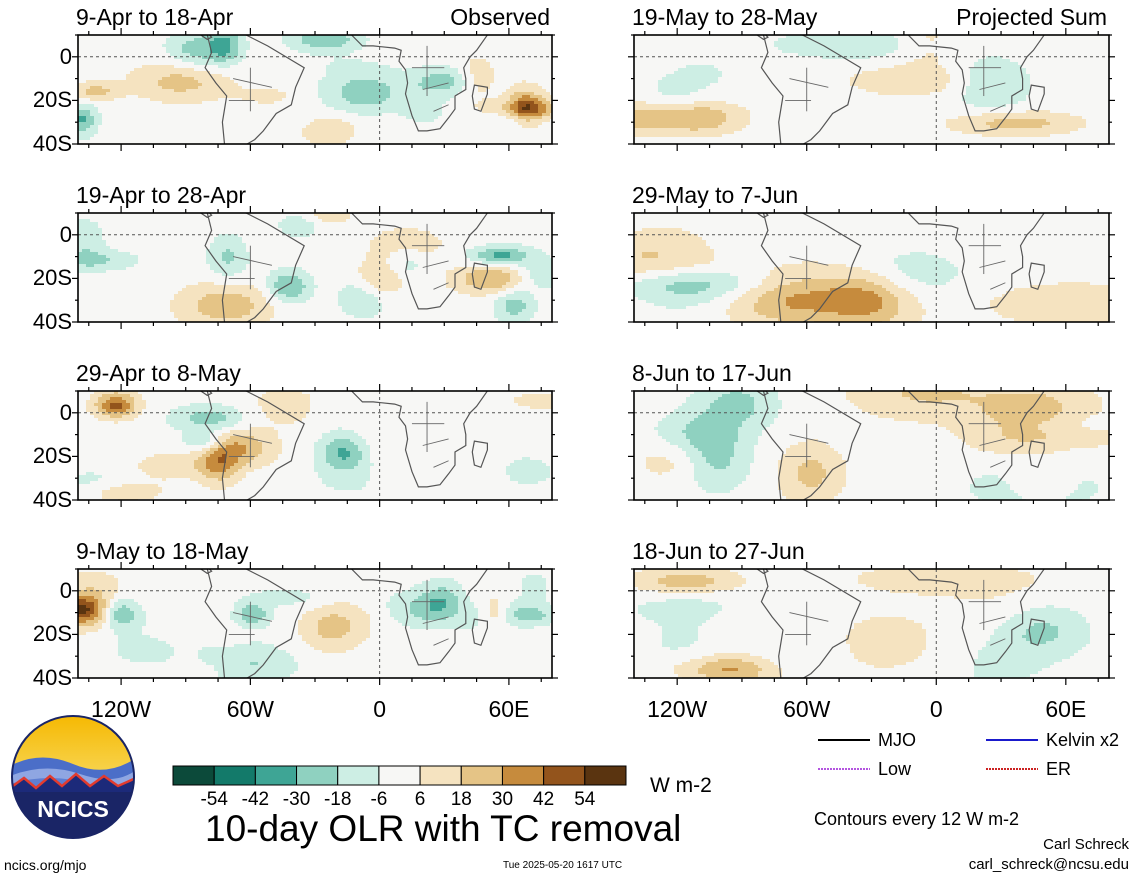  Describe the element at coordinates (420, 799) in the screenshot. I see `colorbar-tick-label: 6` at that location.